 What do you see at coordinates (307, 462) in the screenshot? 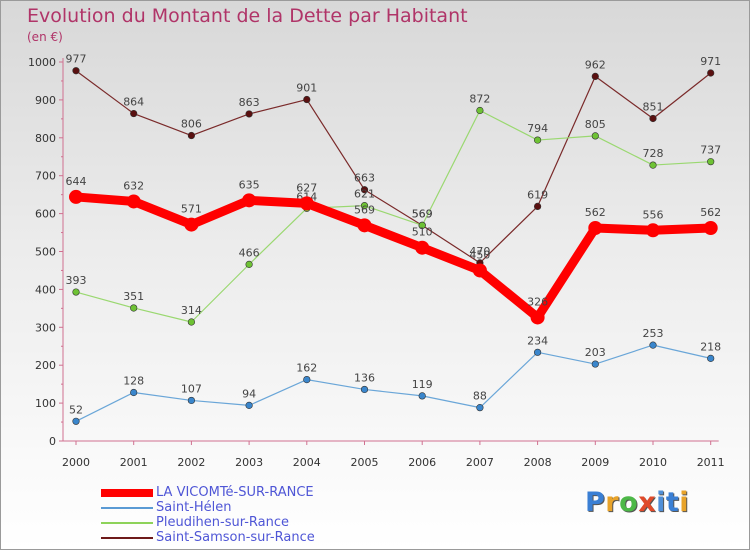
I see `x-tick-label: 2004` at bounding box center [307, 462].